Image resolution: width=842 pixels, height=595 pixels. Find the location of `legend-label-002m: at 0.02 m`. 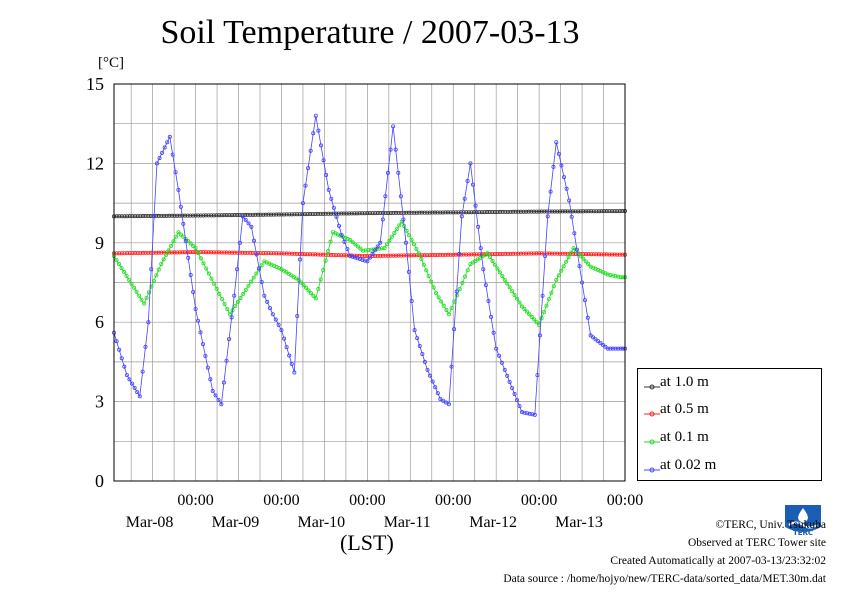

legend-label-002m: at 0.02 m is located at coordinates (688, 465).